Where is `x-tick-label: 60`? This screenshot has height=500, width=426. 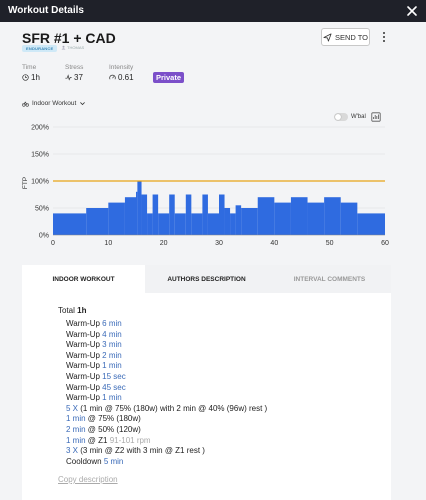 x-tick-label: 60 is located at coordinates (385, 243).